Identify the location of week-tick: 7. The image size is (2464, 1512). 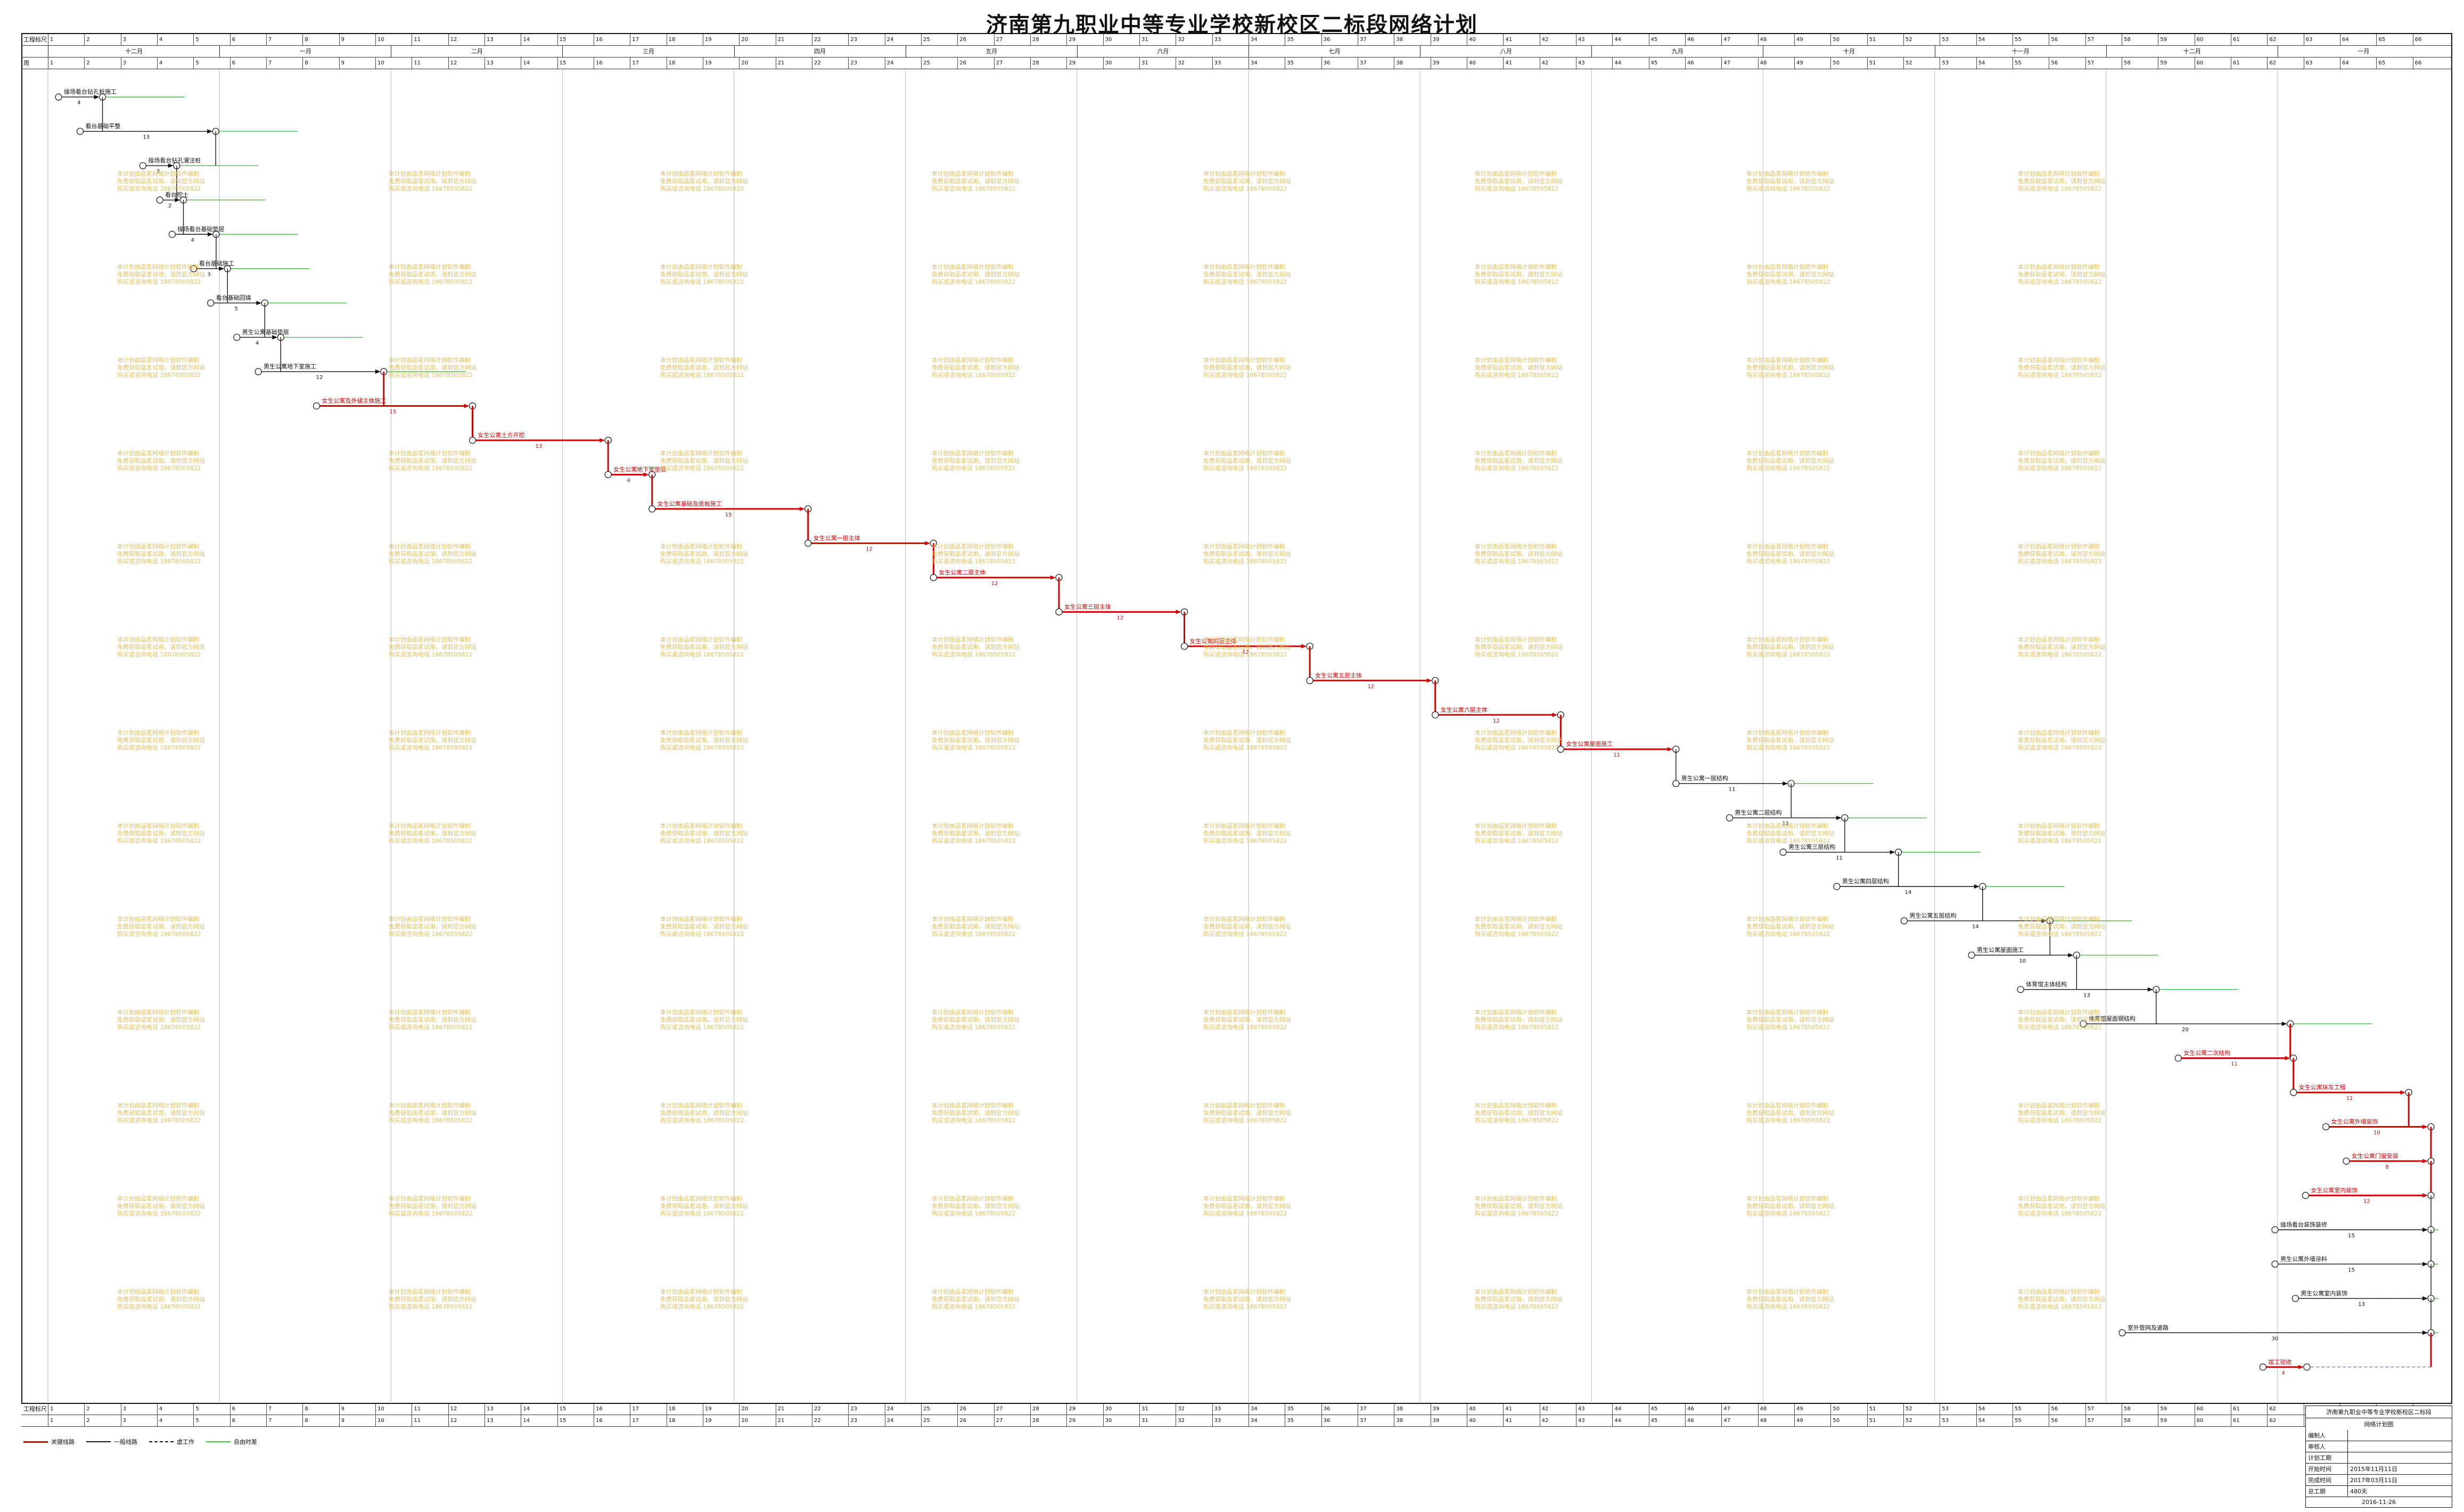
(284, 63).